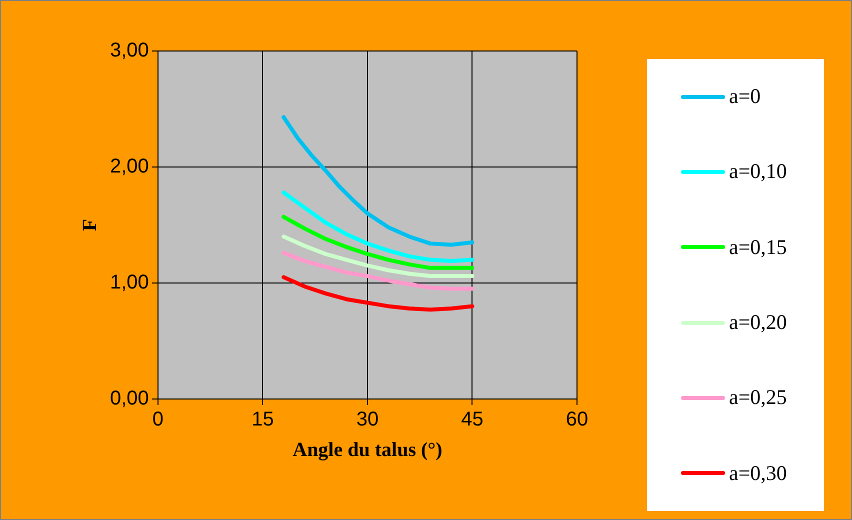  What do you see at coordinates (745, 97) in the screenshot?
I see `legend-label: a=0` at bounding box center [745, 97].